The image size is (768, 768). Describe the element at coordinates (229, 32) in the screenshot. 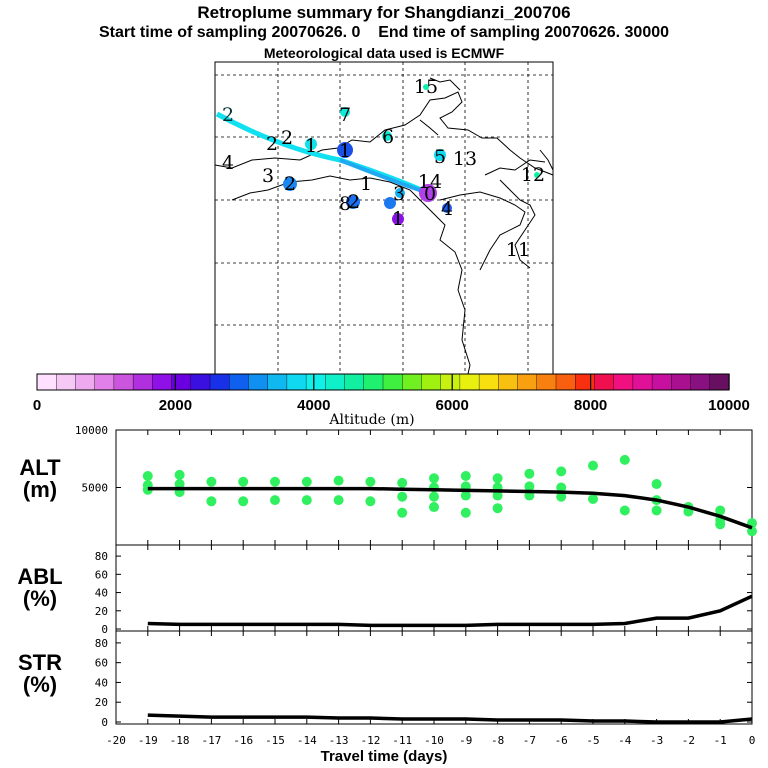

I see `start-time-label: Start time of sampling 20070626. 0` at that location.